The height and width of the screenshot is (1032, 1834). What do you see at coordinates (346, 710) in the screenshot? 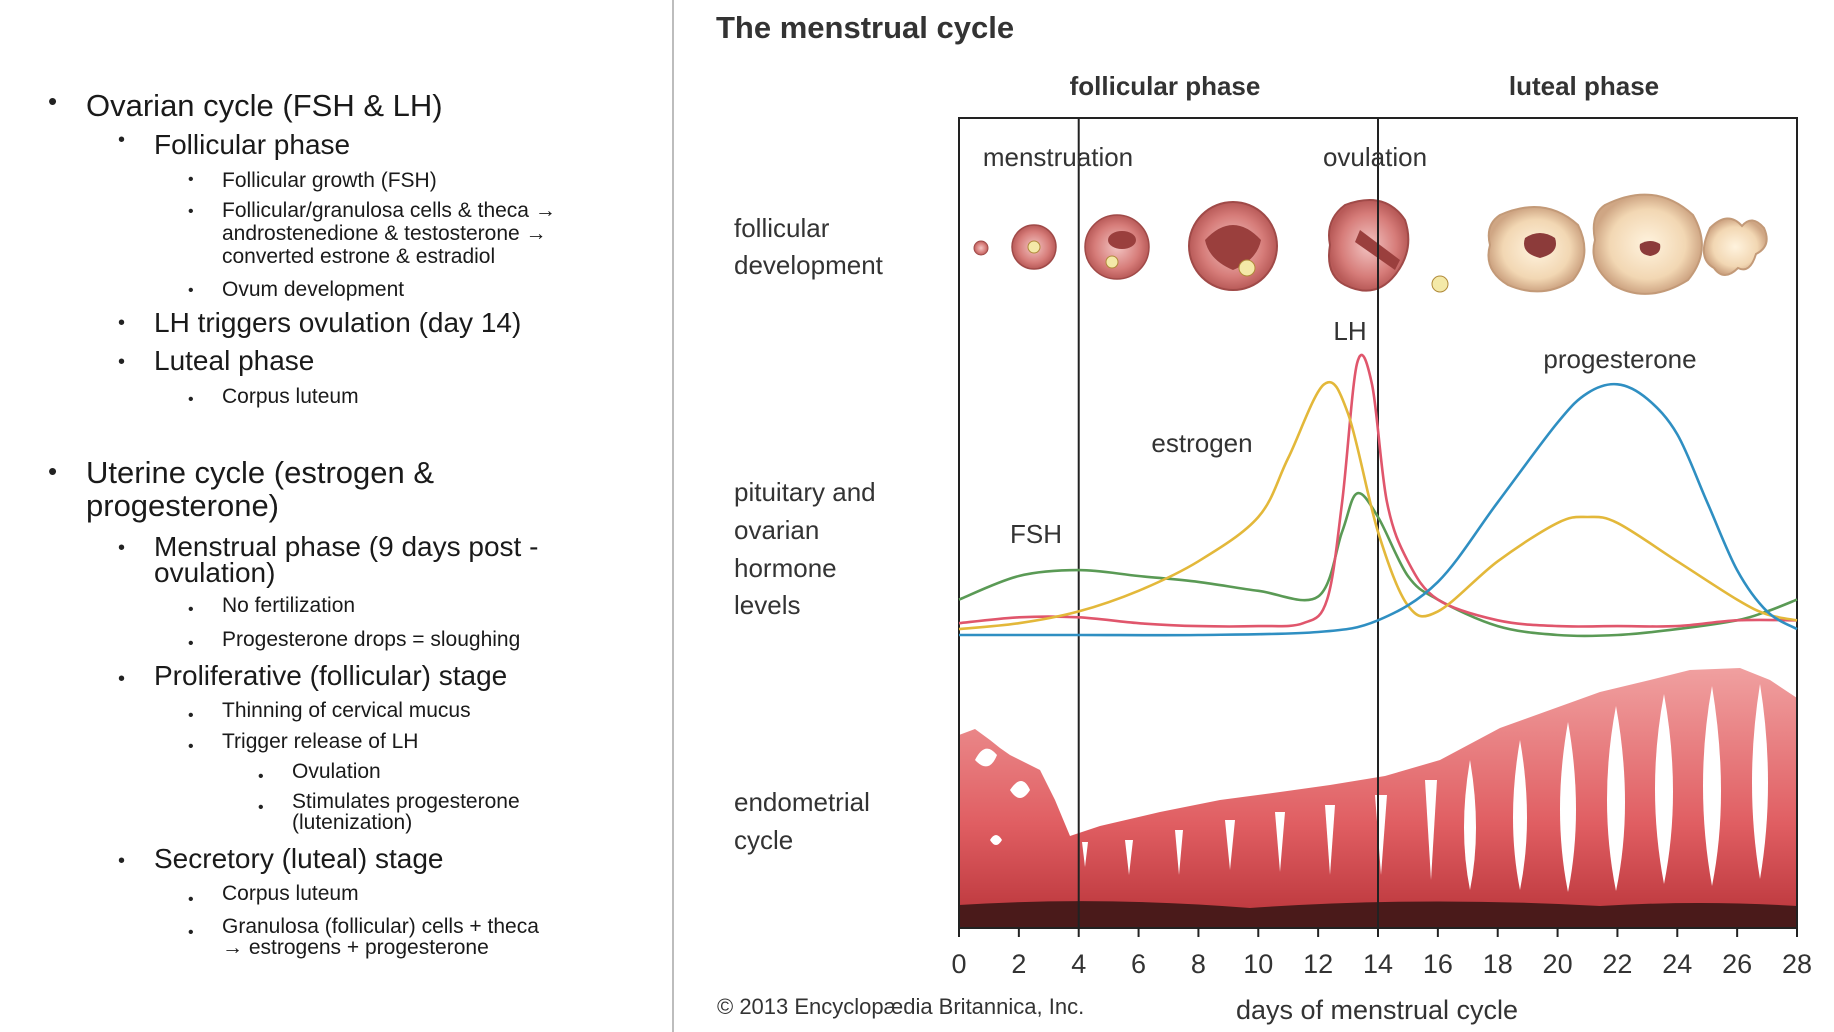
I see `cervical-mucus-item: Thinning of cervical mucus` at bounding box center [346, 710].